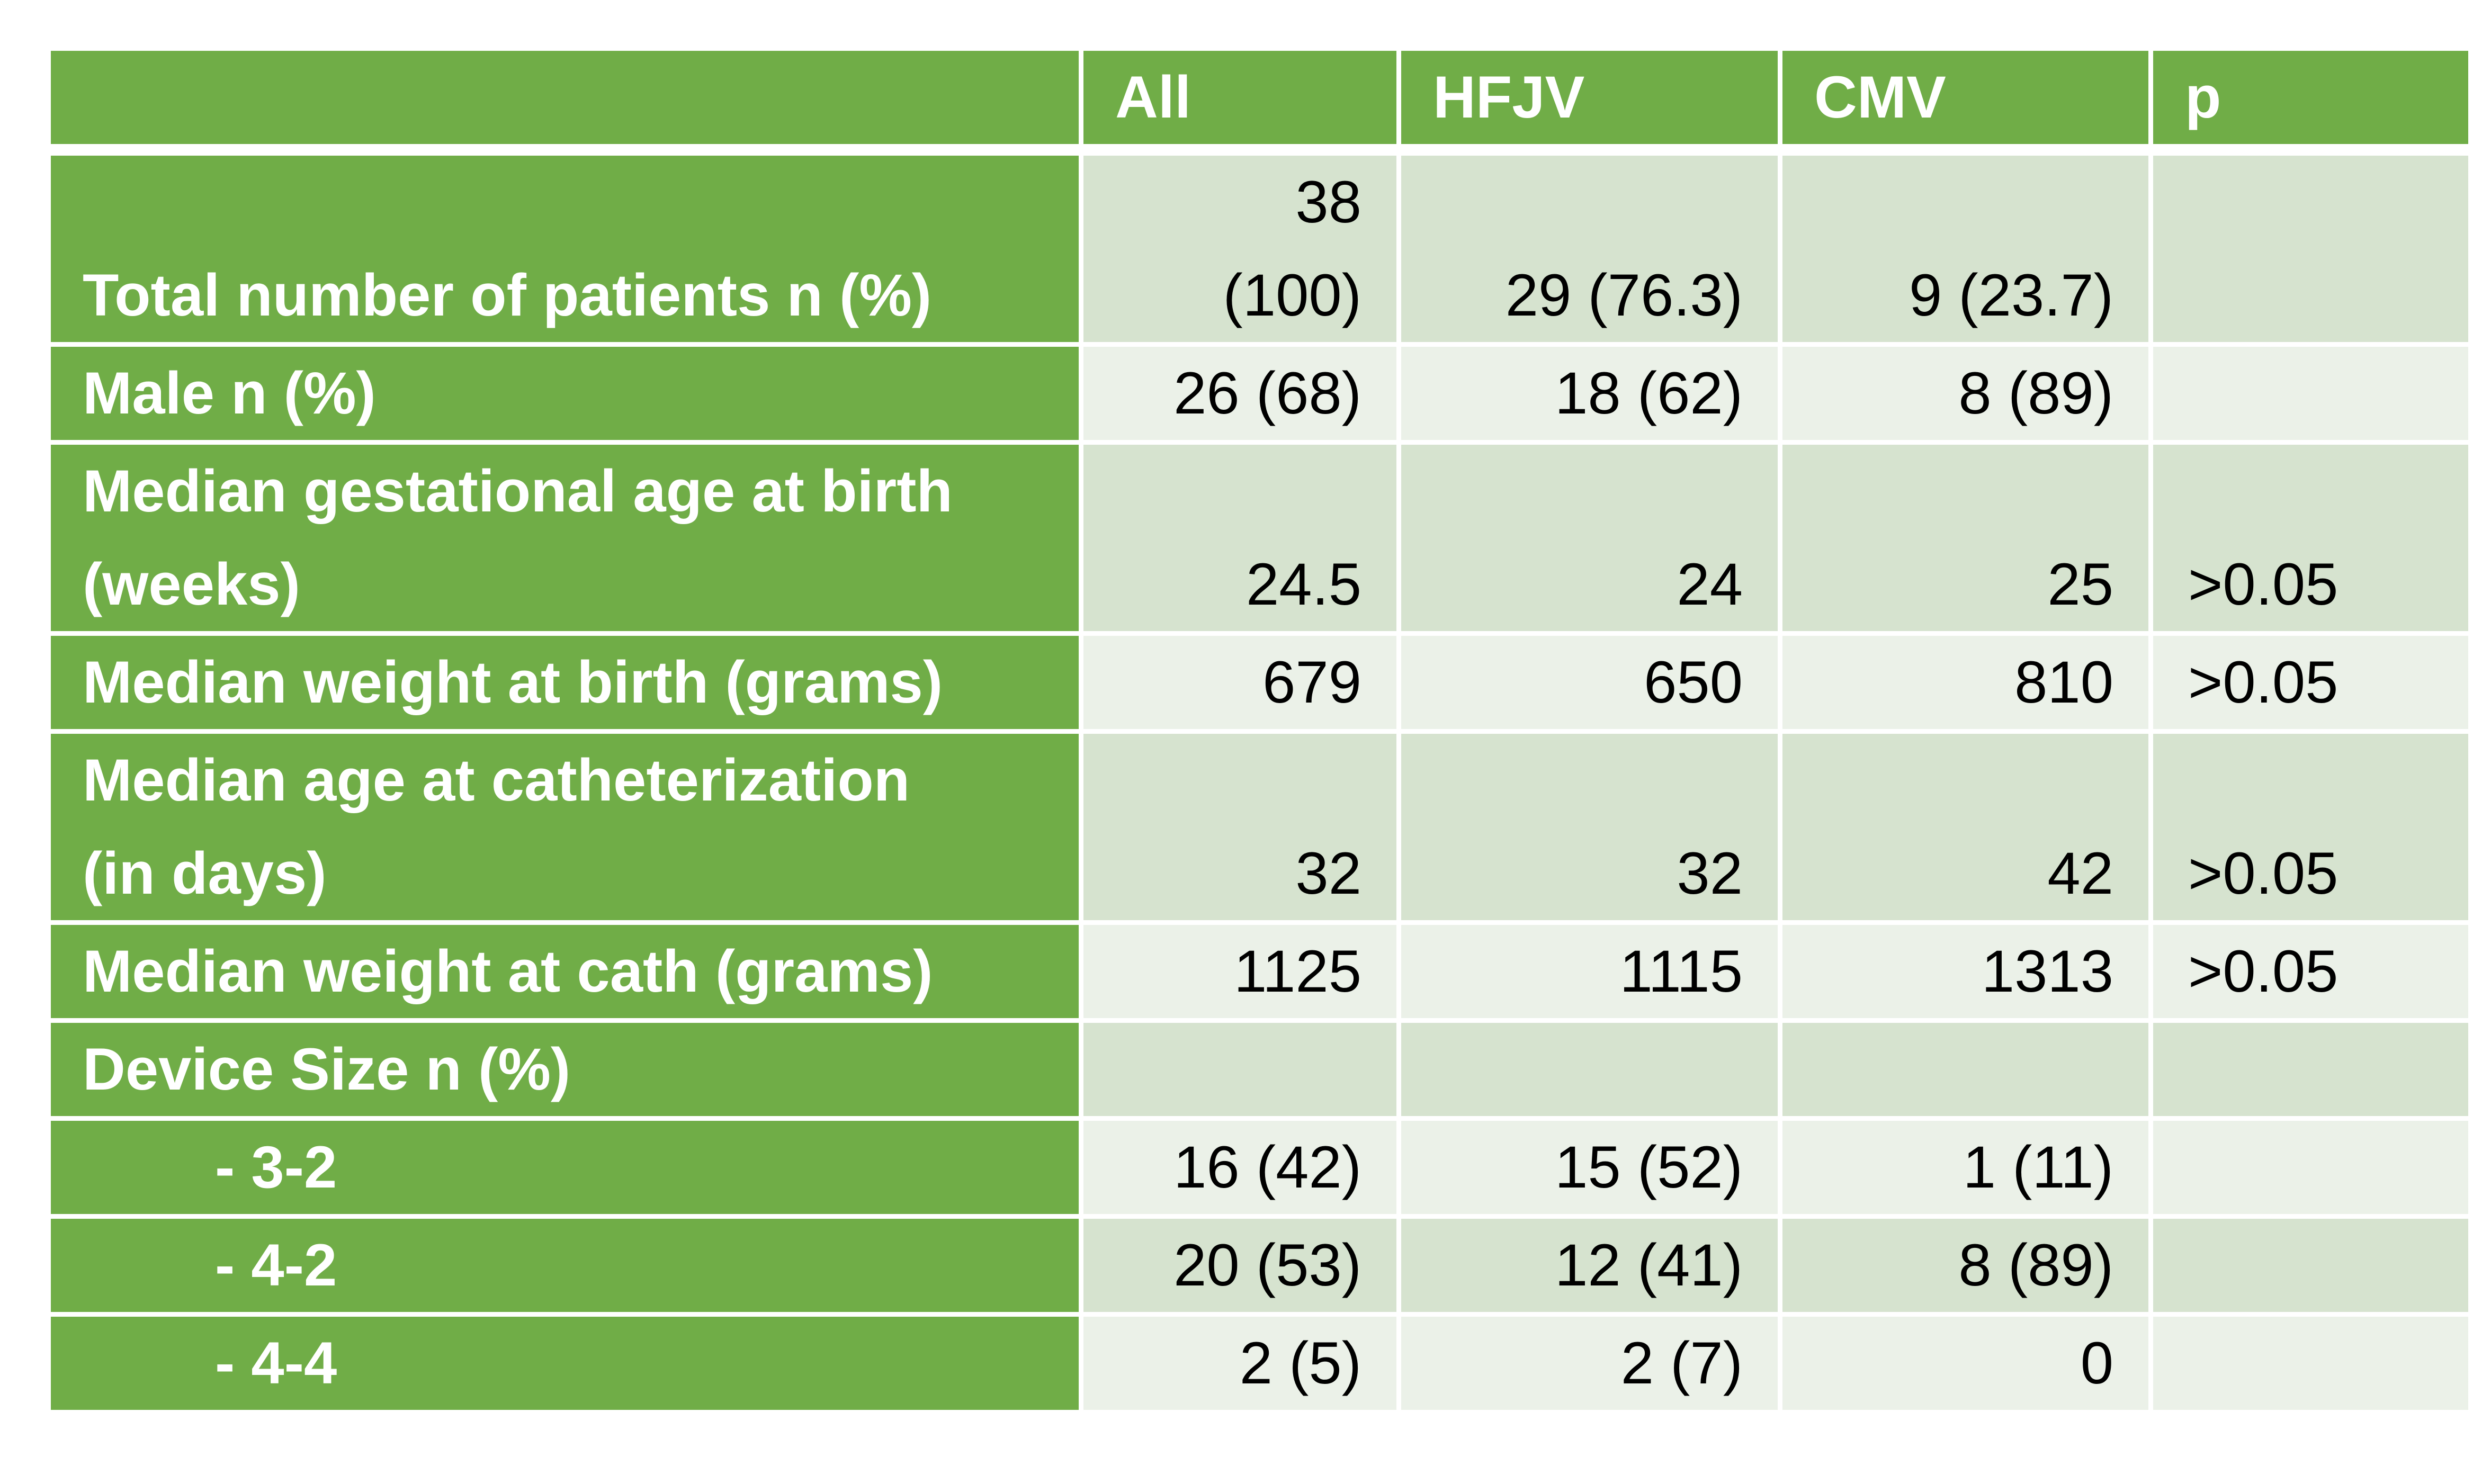  I want to click on row-label: Total number of patients n (%), so click(567, 251).